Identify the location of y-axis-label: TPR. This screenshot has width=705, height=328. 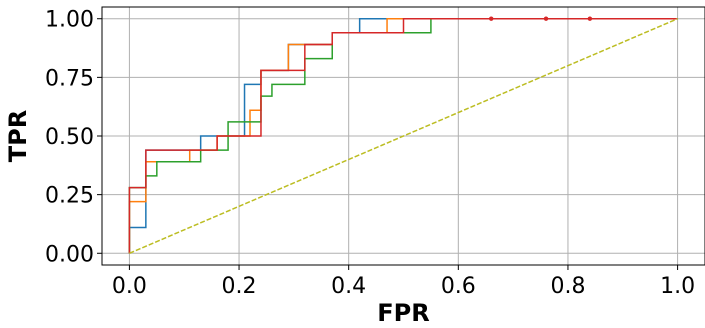
(18, 136).